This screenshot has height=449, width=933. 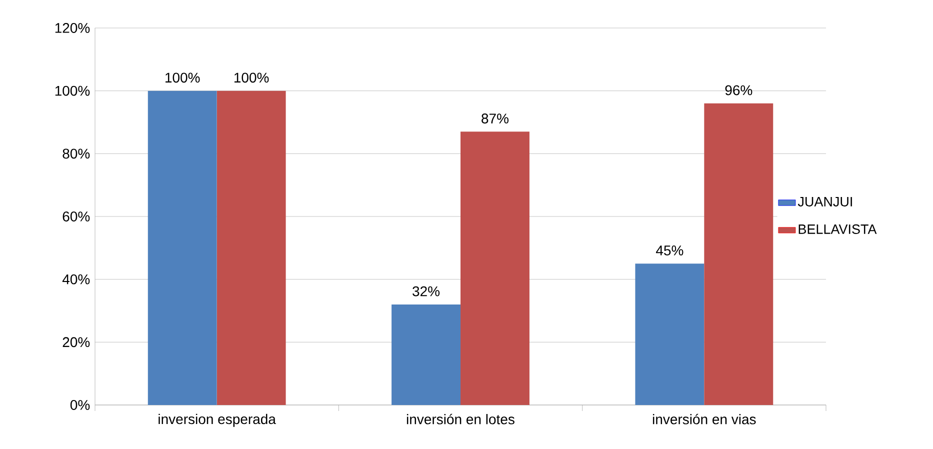 What do you see at coordinates (76, 279) in the screenshot?
I see `y-tick-label: 40%` at bounding box center [76, 279].